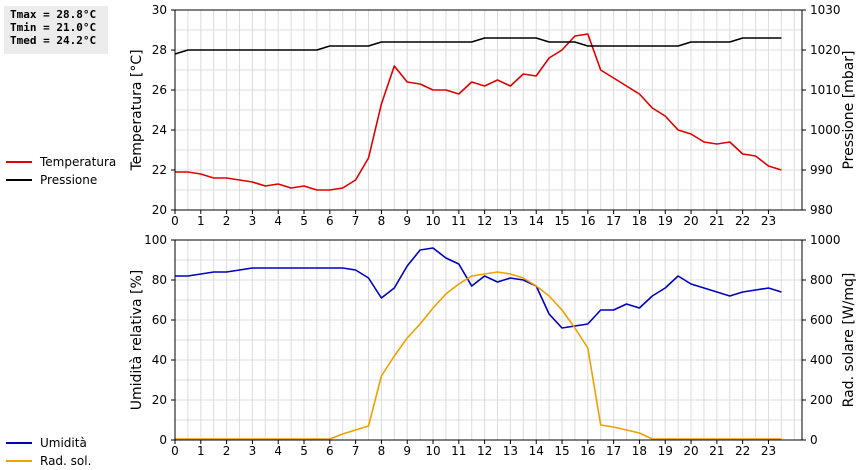 This screenshot has height=470, width=860. What do you see at coordinates (821, 360) in the screenshot?
I see `y-right-tick-label: 400` at bounding box center [821, 360].